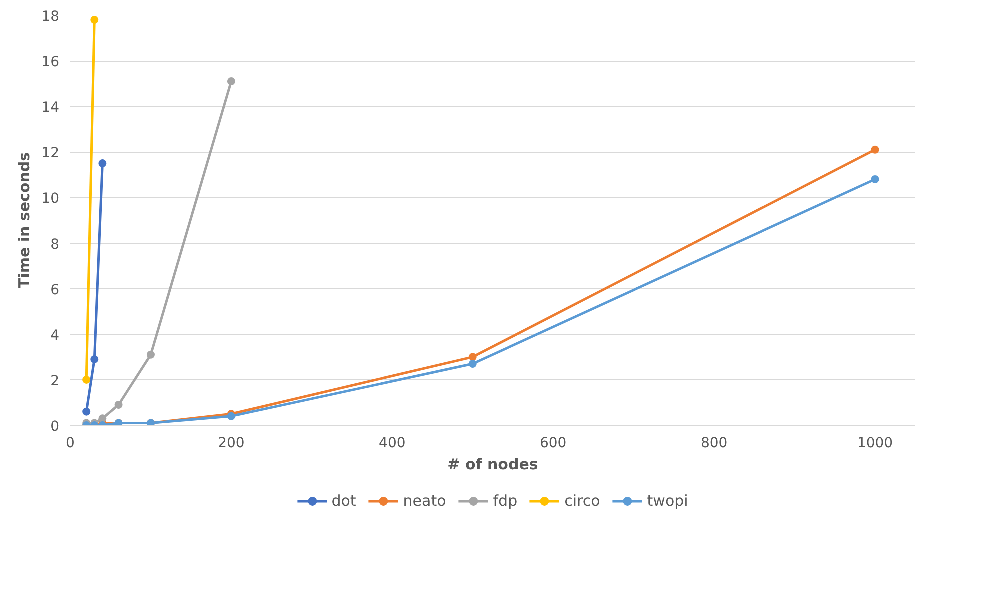 Image resolution: width=996 pixels, height=603 pixels. Describe the element at coordinates (344, 501) in the screenshot. I see `legend-label: dot` at that location.